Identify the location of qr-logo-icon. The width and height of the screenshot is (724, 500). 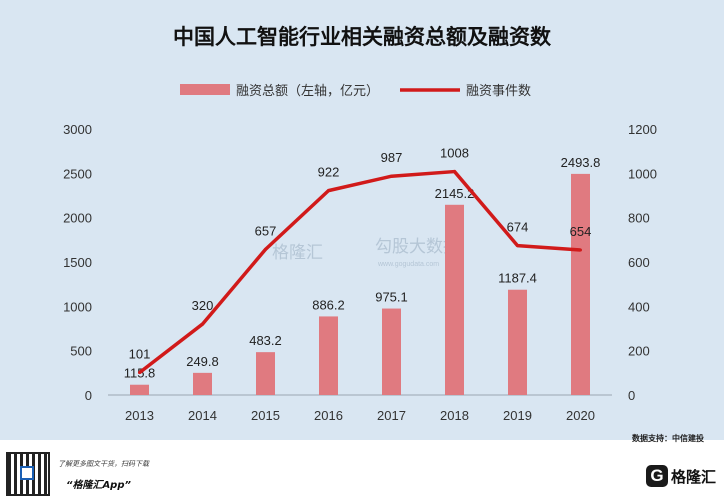
(27, 473).